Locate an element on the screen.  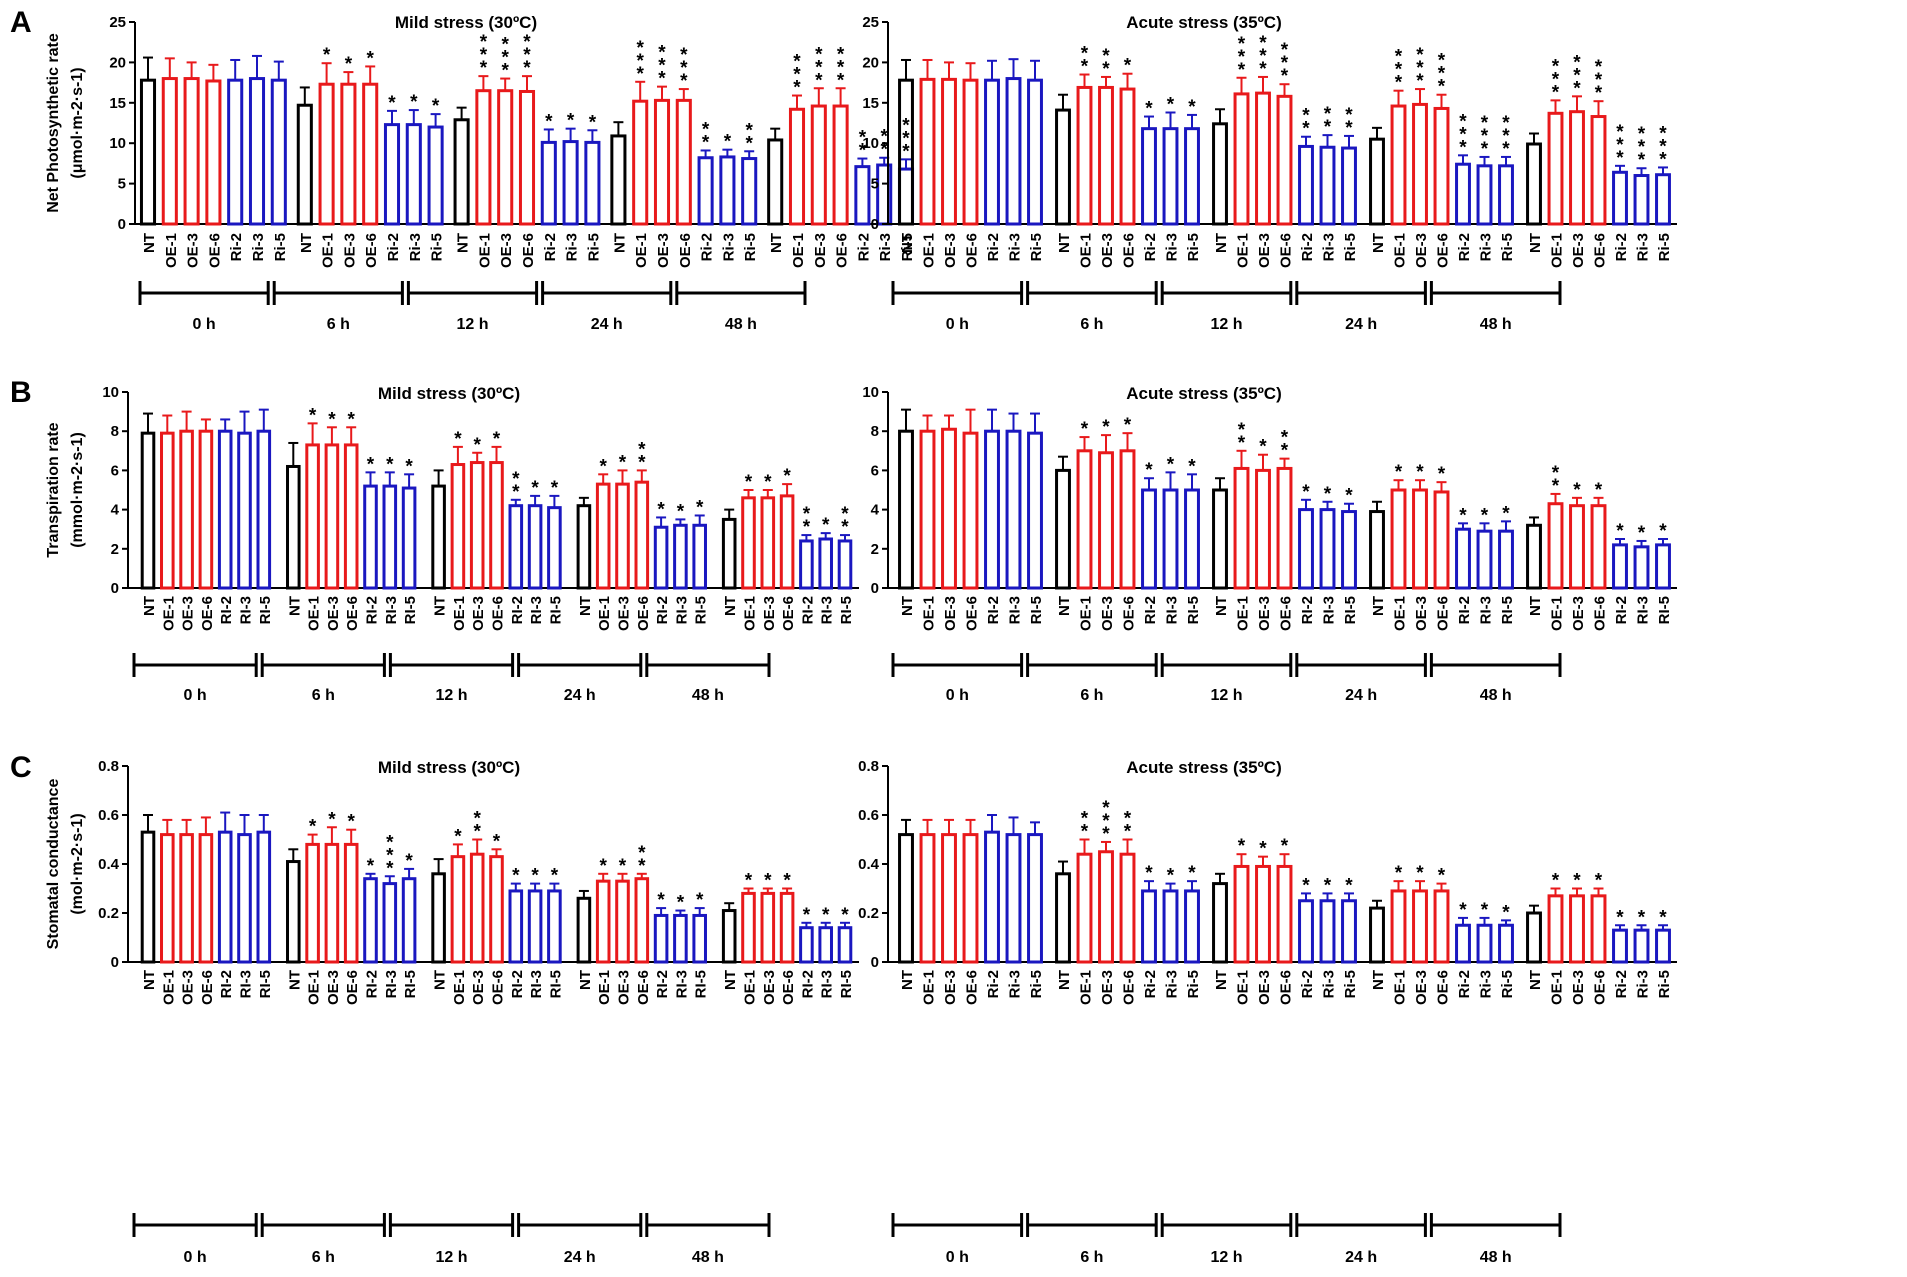
group-label: 48 h is located at coordinates (708, 695).